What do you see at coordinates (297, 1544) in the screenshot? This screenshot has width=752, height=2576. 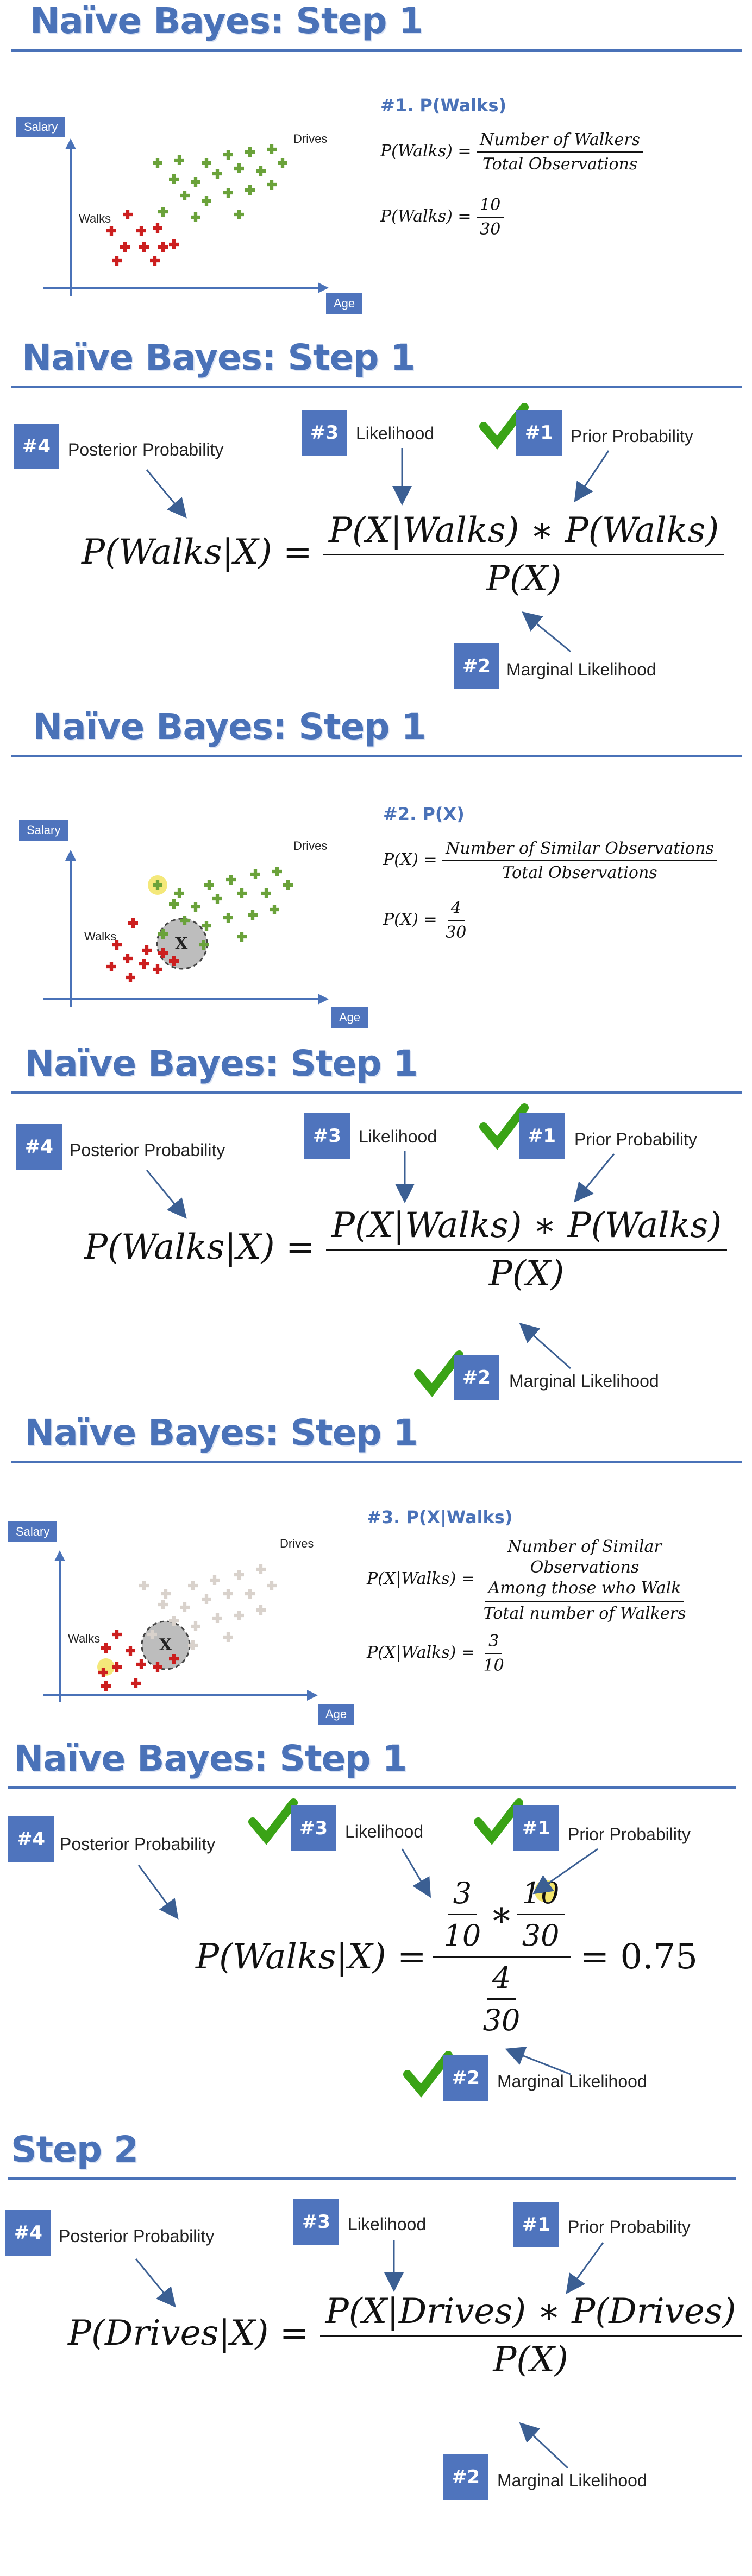 I see `drives-label: Drives` at bounding box center [297, 1544].